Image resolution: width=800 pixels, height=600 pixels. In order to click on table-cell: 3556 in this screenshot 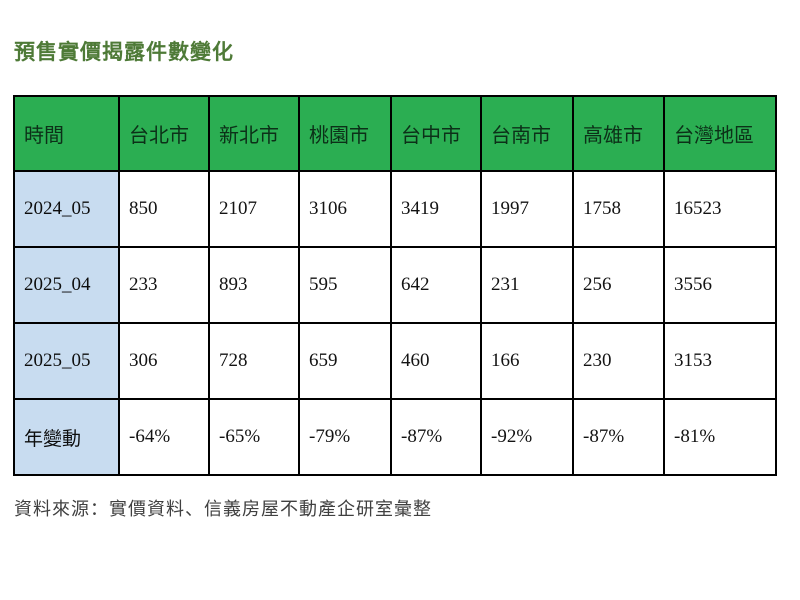, I will do `click(720, 285)`.